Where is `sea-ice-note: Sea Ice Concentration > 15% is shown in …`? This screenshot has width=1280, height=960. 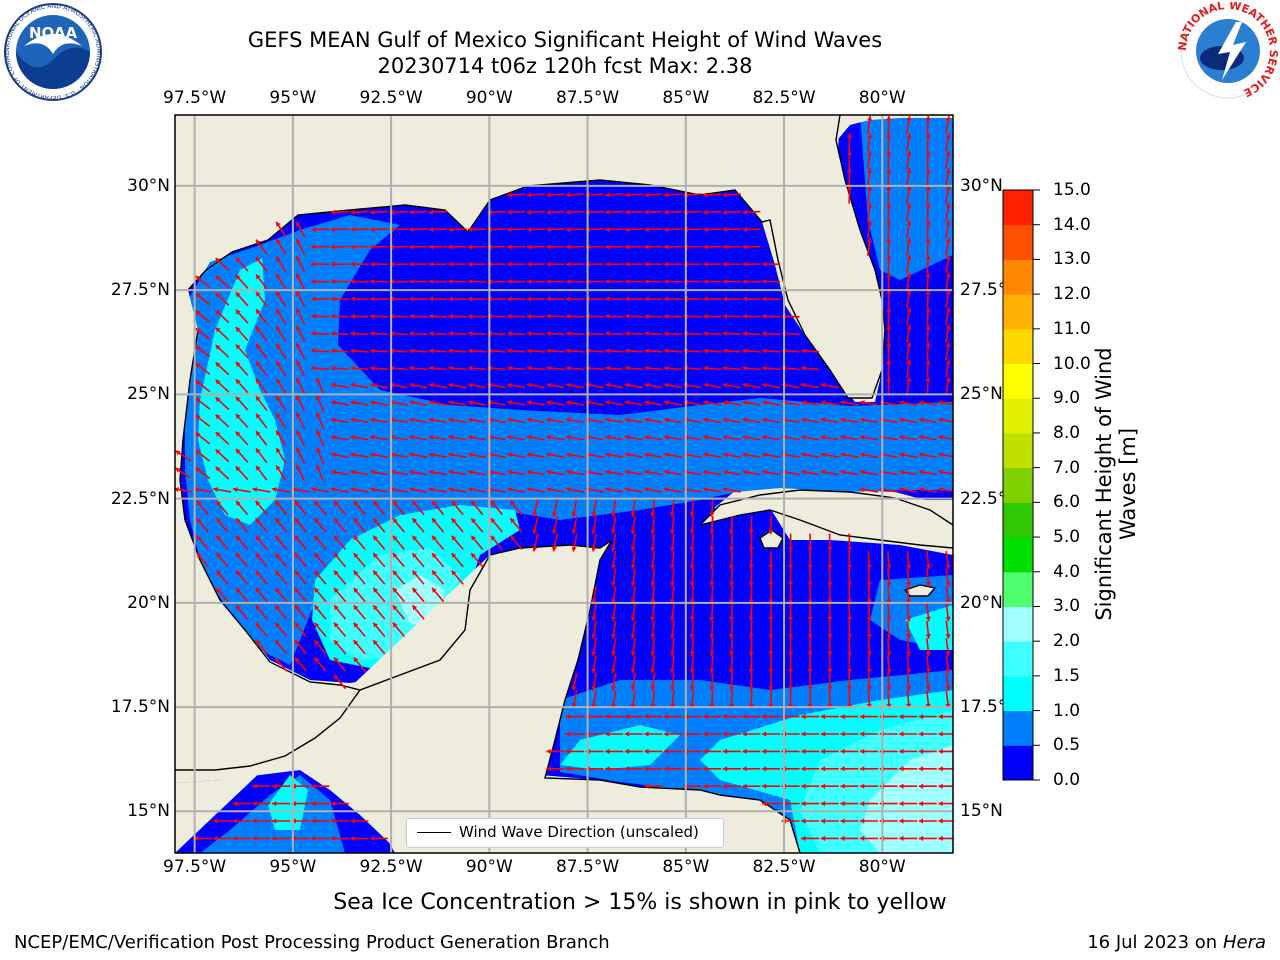
sea-ice-note: Sea Ice Concentration > 15% is shown in … is located at coordinates (640, 902).